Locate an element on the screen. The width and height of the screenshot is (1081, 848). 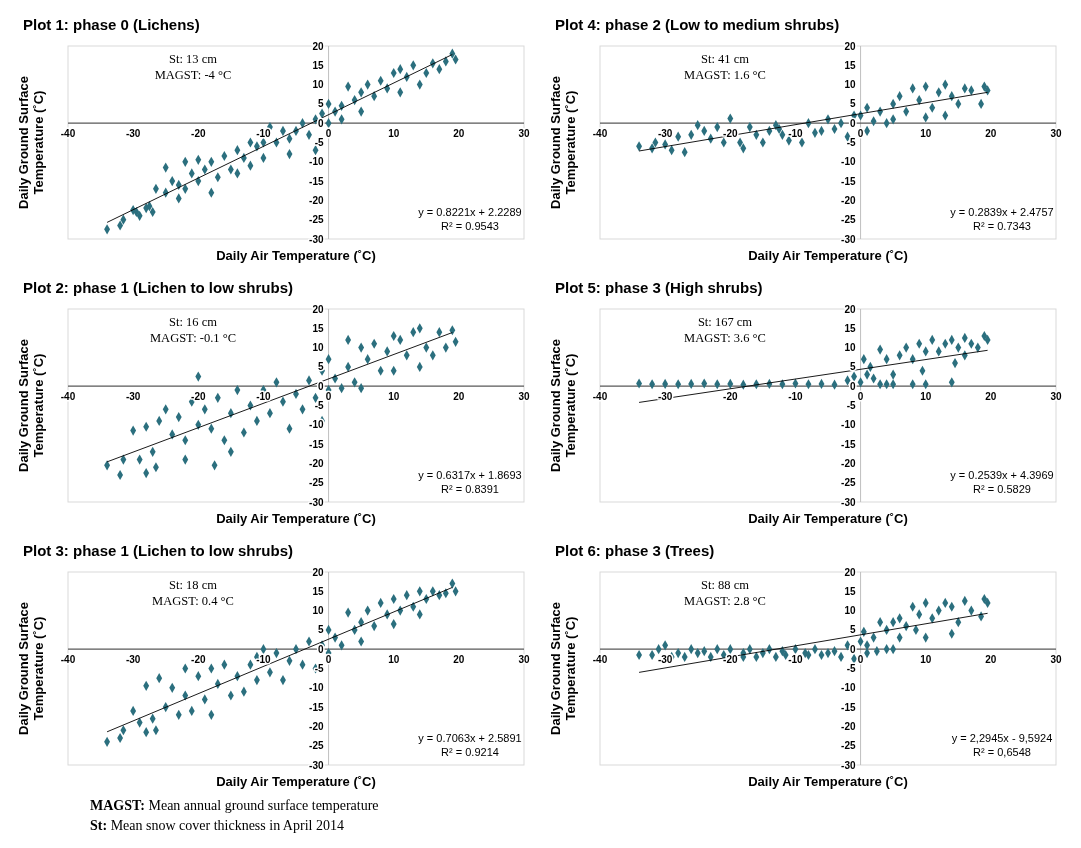
annotation: MAGST: 1.6 °C is located at coordinates (725, 75).